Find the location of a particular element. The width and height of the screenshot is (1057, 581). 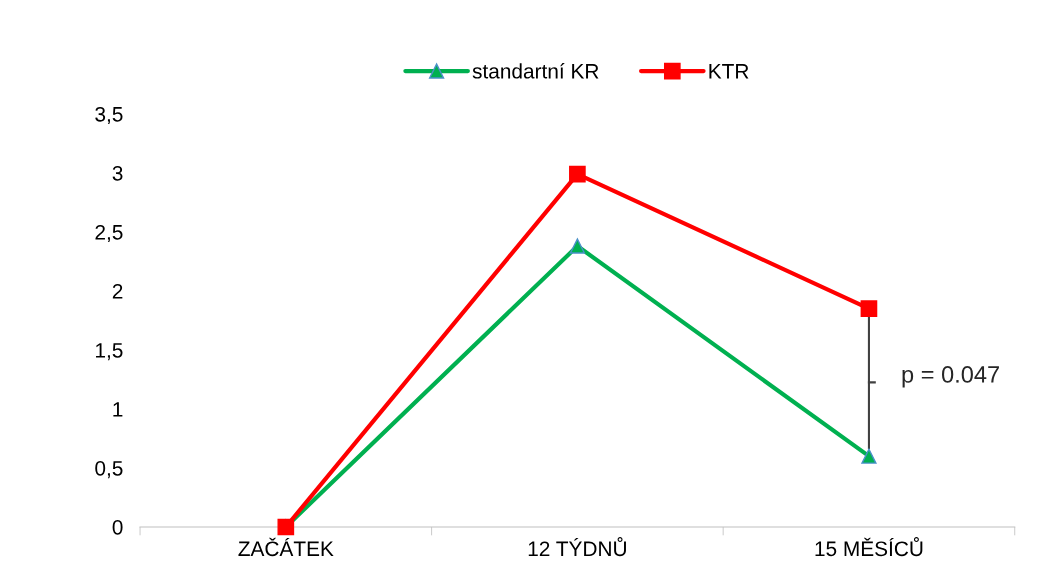

y-tick-label: 1,5 is located at coordinates (109, 352).